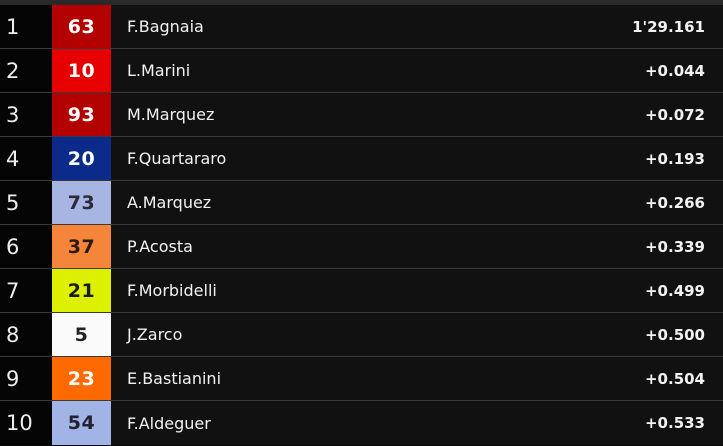 This screenshot has width=723, height=446. Describe the element at coordinates (26, 26) in the screenshot. I see `position: 1` at that location.